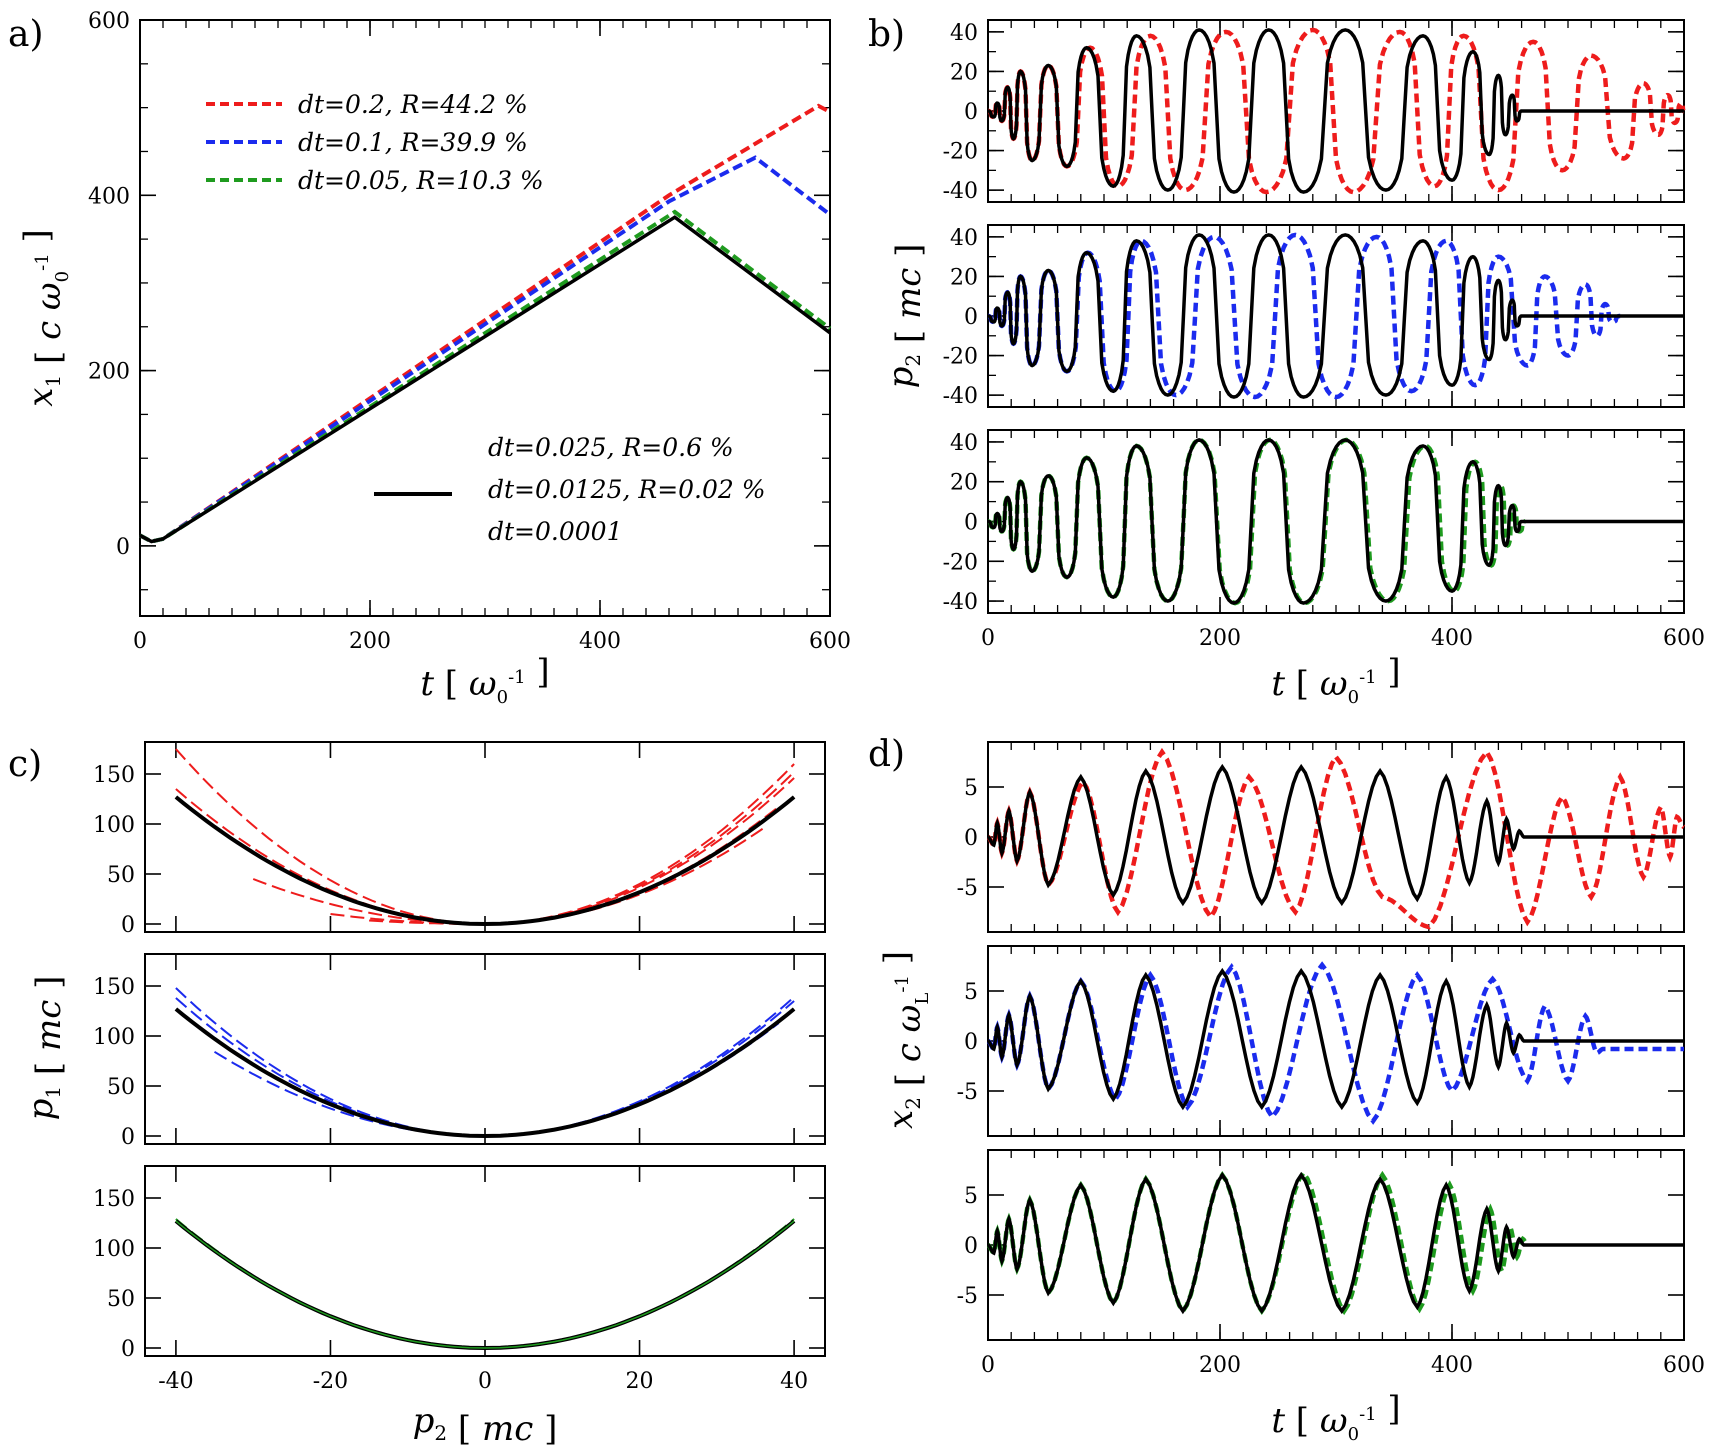  Describe the element at coordinates (114, 1199) in the screenshot. I see `y-tick-label-c3: 150` at that location.